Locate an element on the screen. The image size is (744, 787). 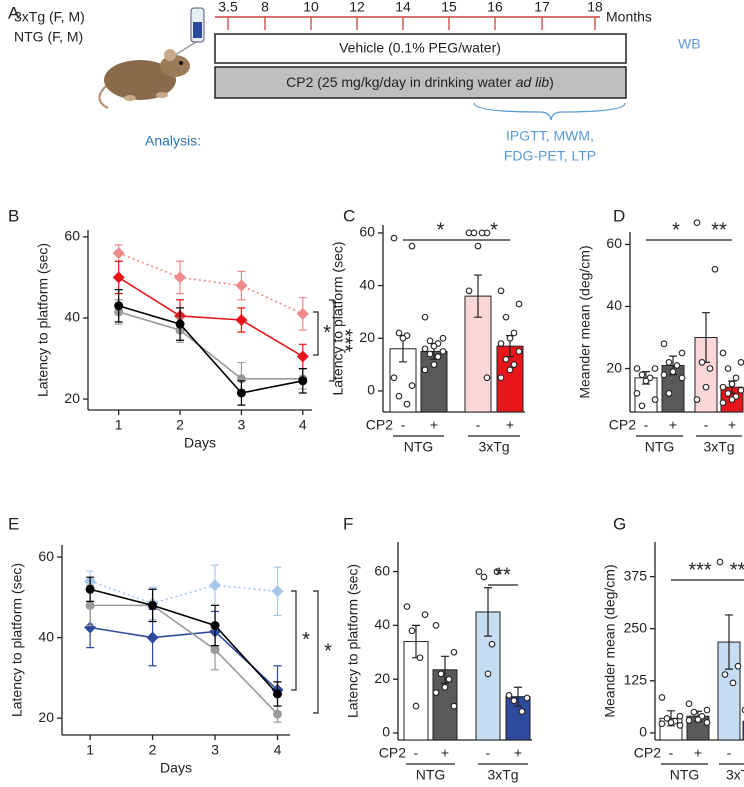
x-tick-label: 3 is located at coordinates (242, 425).